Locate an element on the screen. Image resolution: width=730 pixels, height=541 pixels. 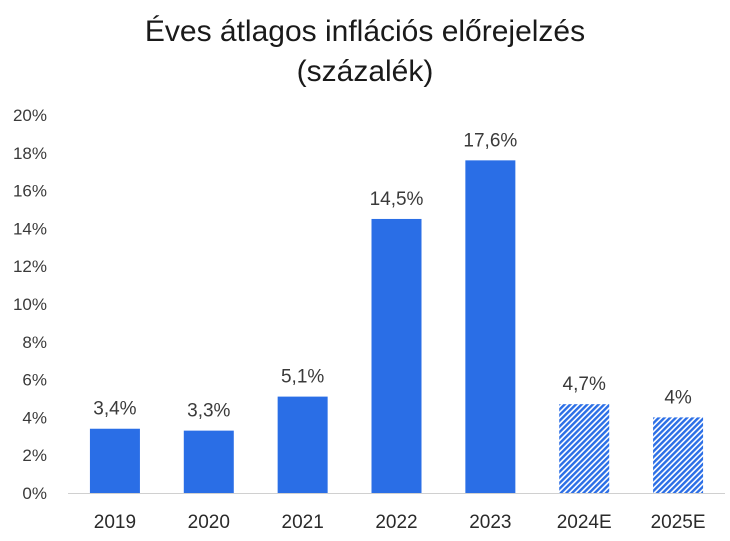
y-axis: 0% 2% 4% 6% 8% 10% 12% 14% 16% 18% 20% is located at coordinates (30, 304).